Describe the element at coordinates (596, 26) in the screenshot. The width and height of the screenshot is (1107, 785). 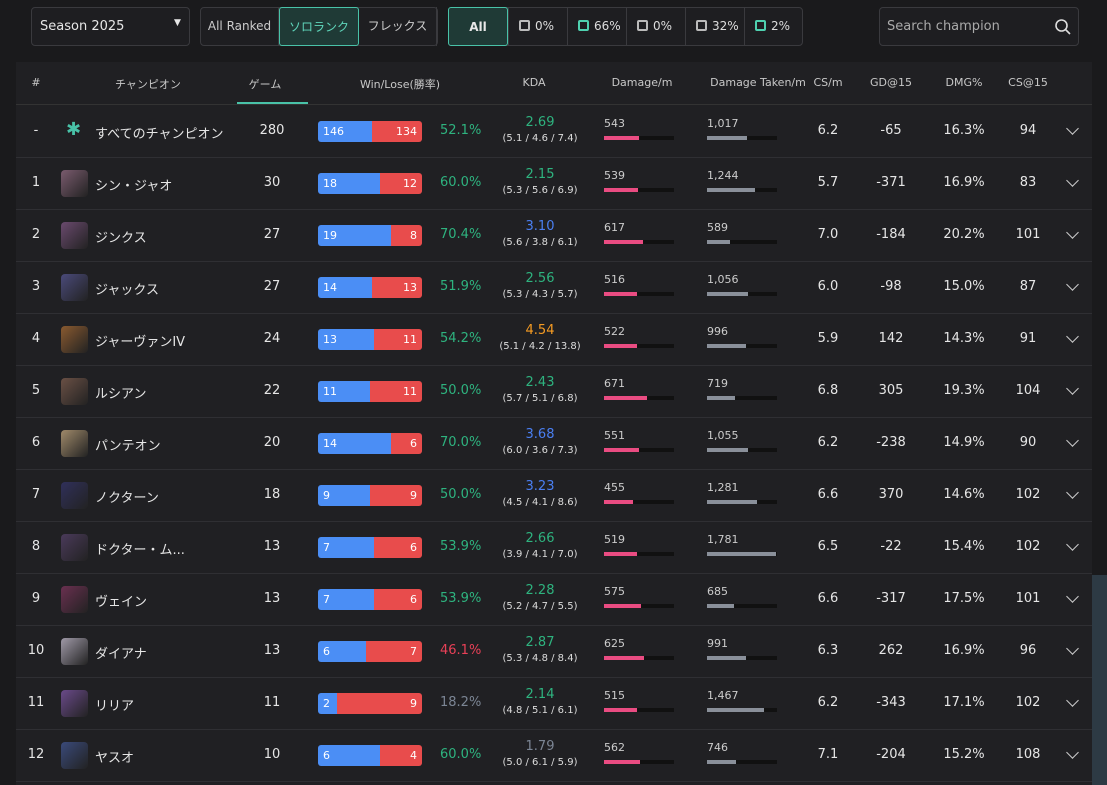
I see `role-tab: 66%` at that location.